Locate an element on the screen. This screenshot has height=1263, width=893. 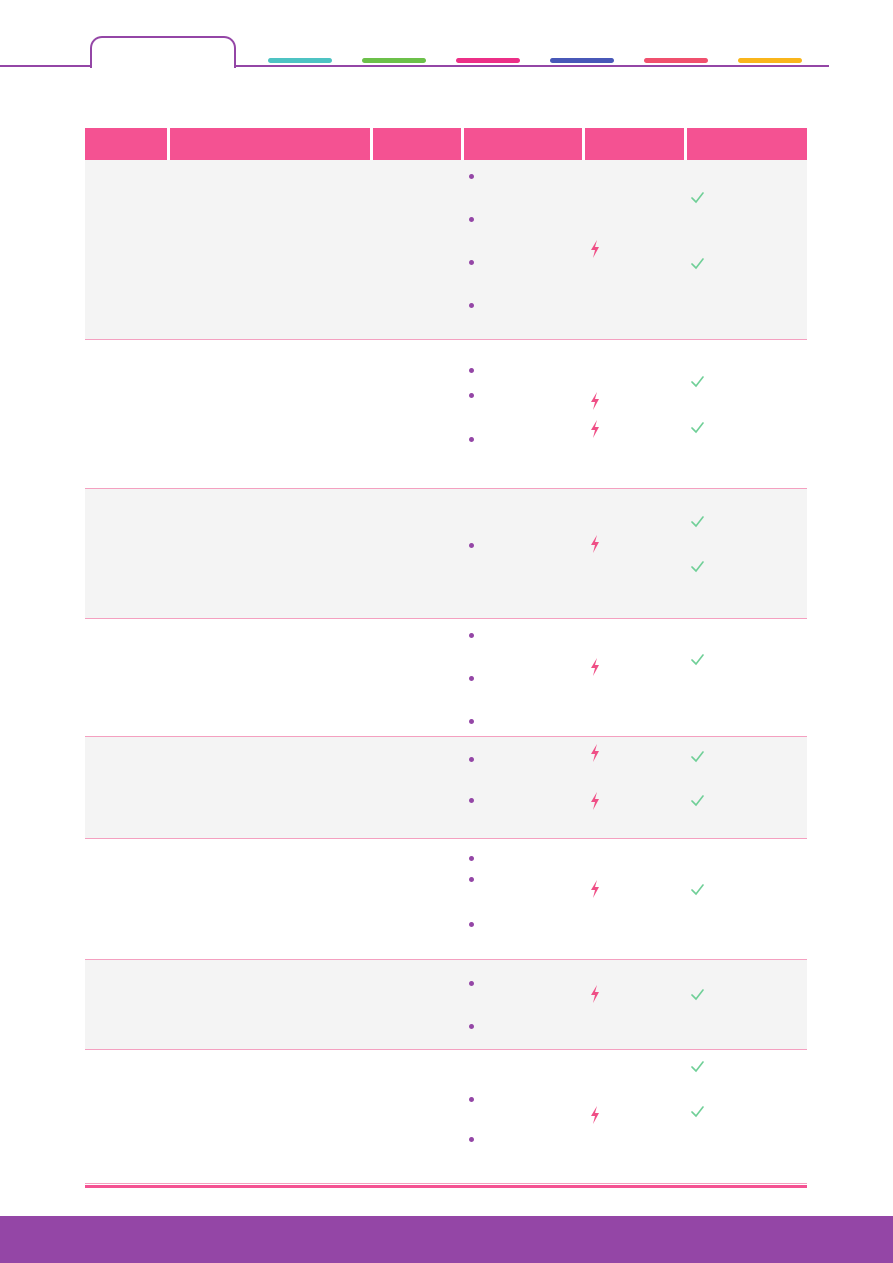
footer-band is located at coordinates (446, 1239).